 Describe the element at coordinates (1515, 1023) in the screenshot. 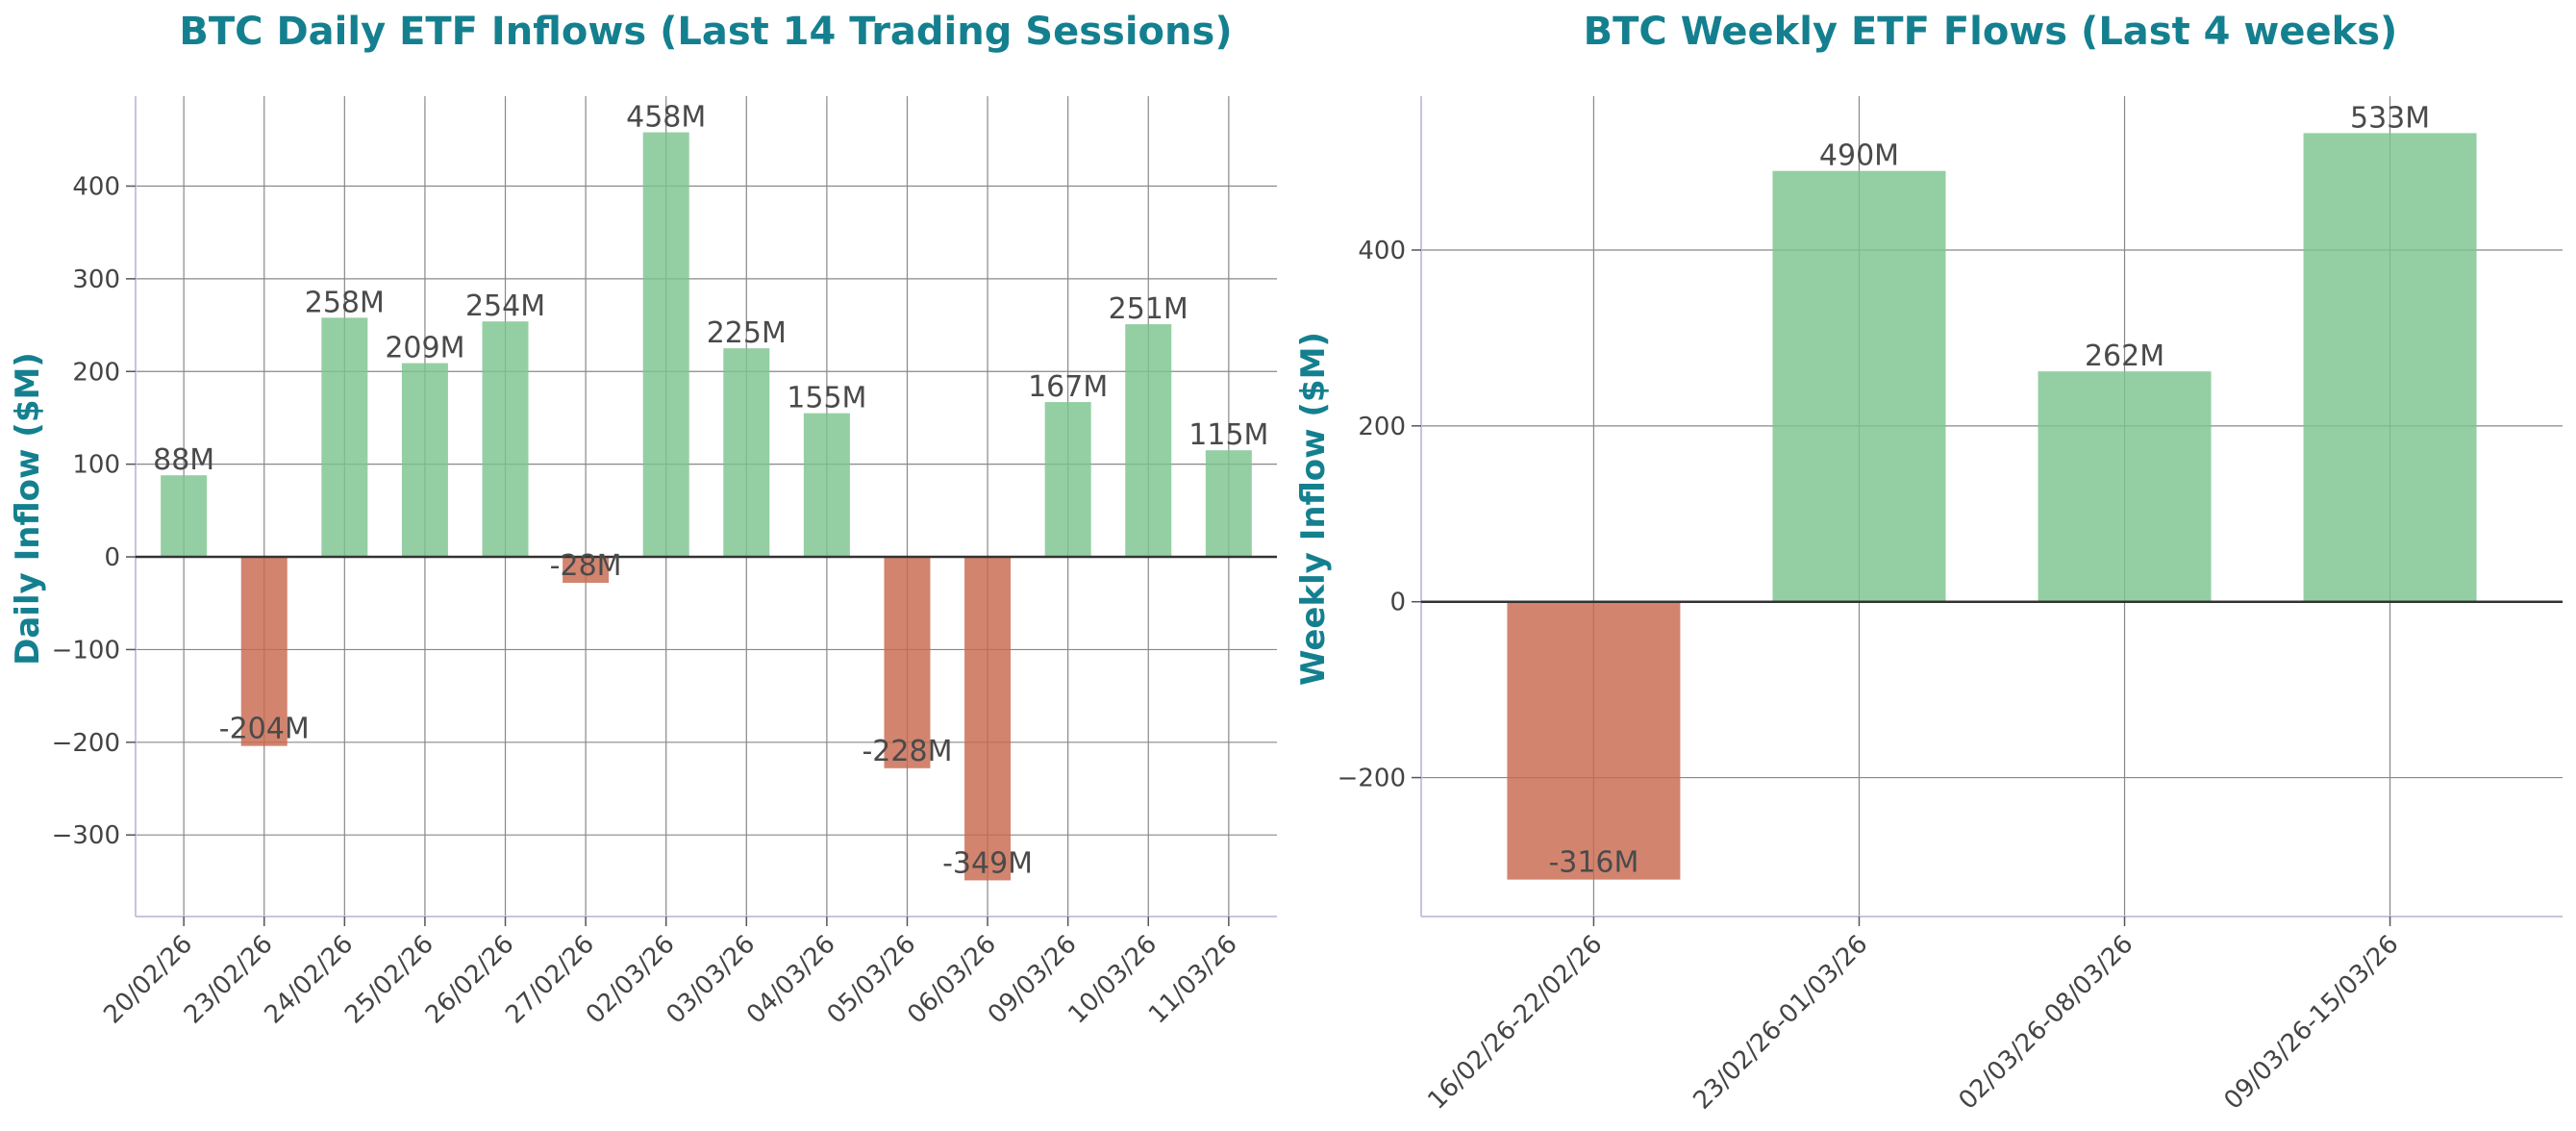

I see `weekly-x-tick-label: 16/02/26-22/02/26` at that location.